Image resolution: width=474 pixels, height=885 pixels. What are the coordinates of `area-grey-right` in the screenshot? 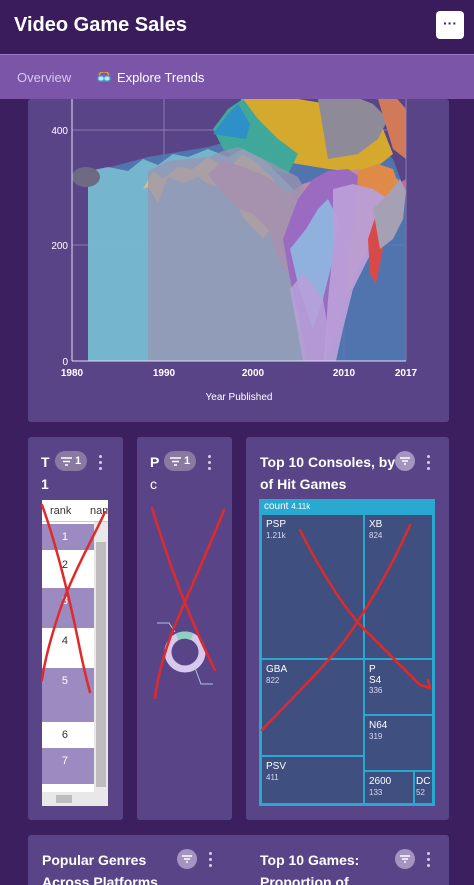 It's located at (389, 214).